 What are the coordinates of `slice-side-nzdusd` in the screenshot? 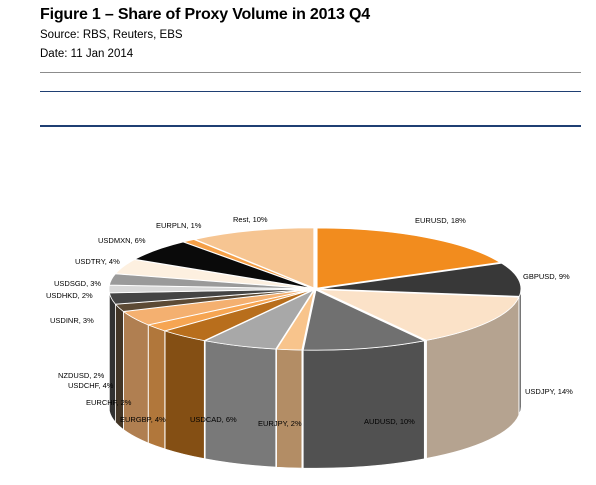 It's located at (119, 367).